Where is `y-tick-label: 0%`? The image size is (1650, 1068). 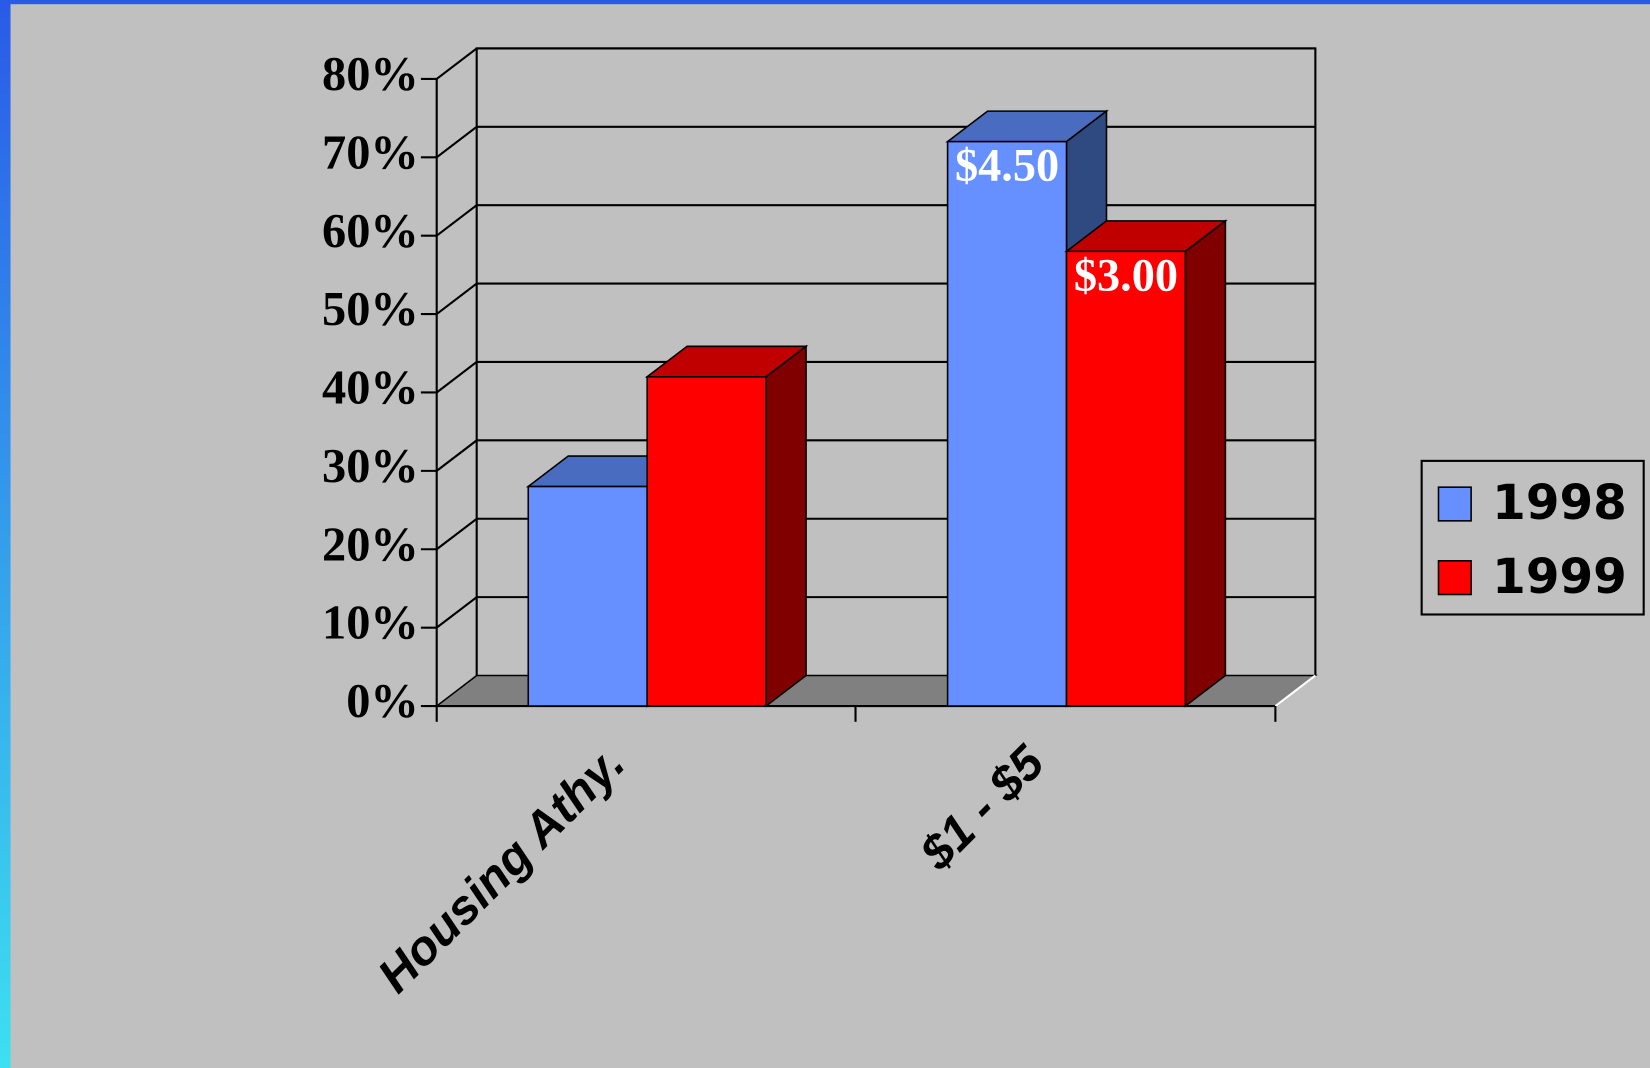 y-tick-label: 0% is located at coordinates (382, 701).